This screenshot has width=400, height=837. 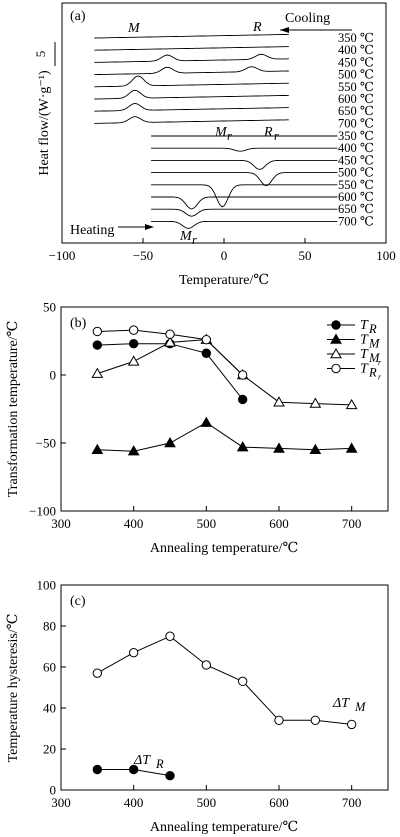 I want to click on peak-label-m-cooling: M, so click(x=134, y=28).